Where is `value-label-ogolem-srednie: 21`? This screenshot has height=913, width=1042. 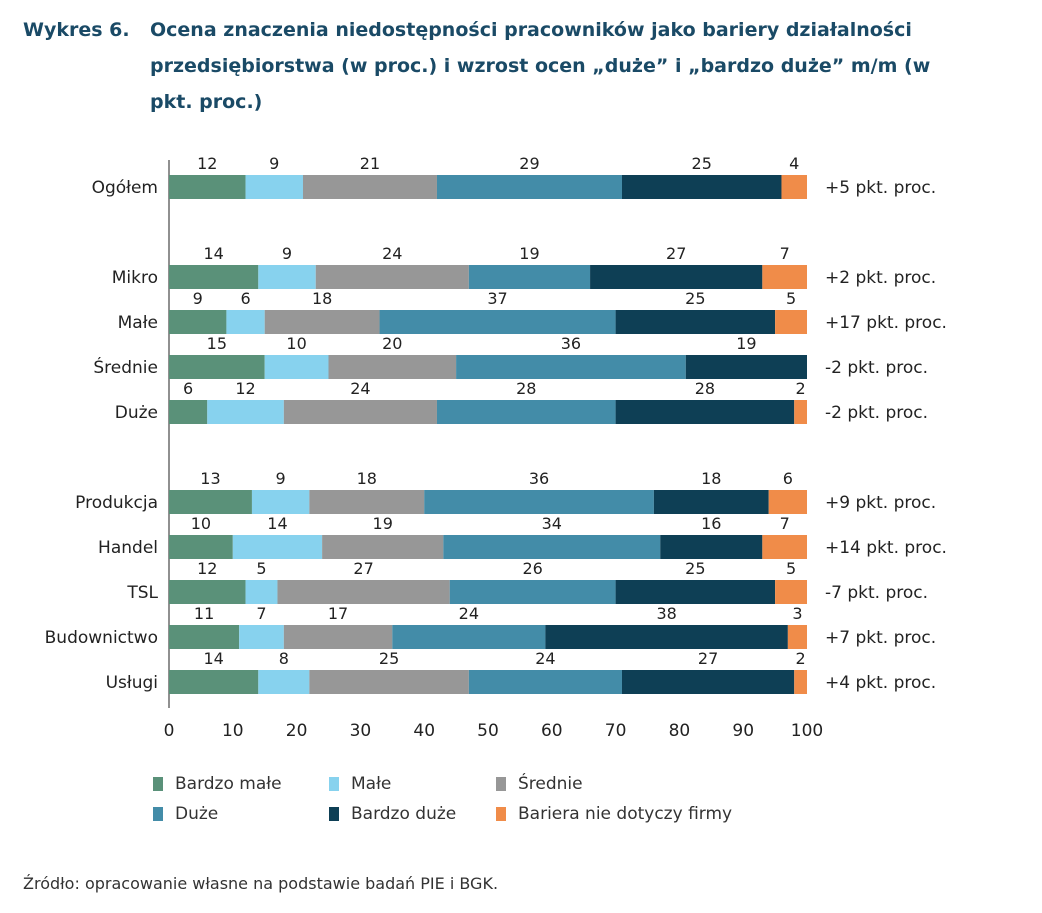
value-label-ogolem-srednie: 21 is located at coordinates (370, 163).